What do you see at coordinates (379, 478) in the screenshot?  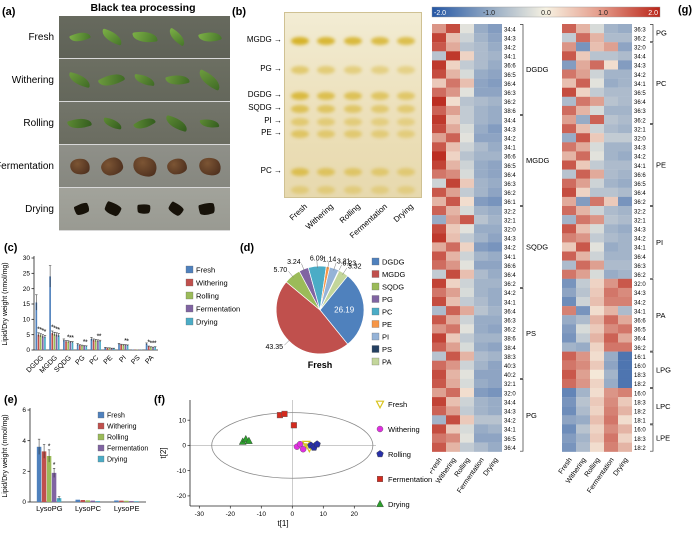 I see `marker-Fermentation` at bounding box center [379, 478].